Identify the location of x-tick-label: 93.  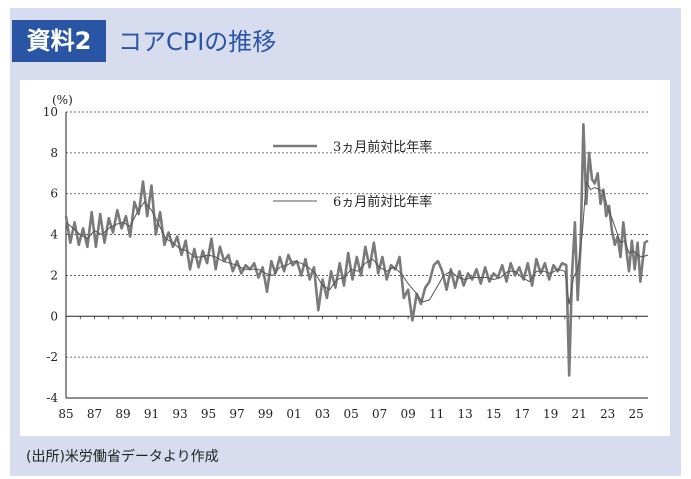
(179, 414).